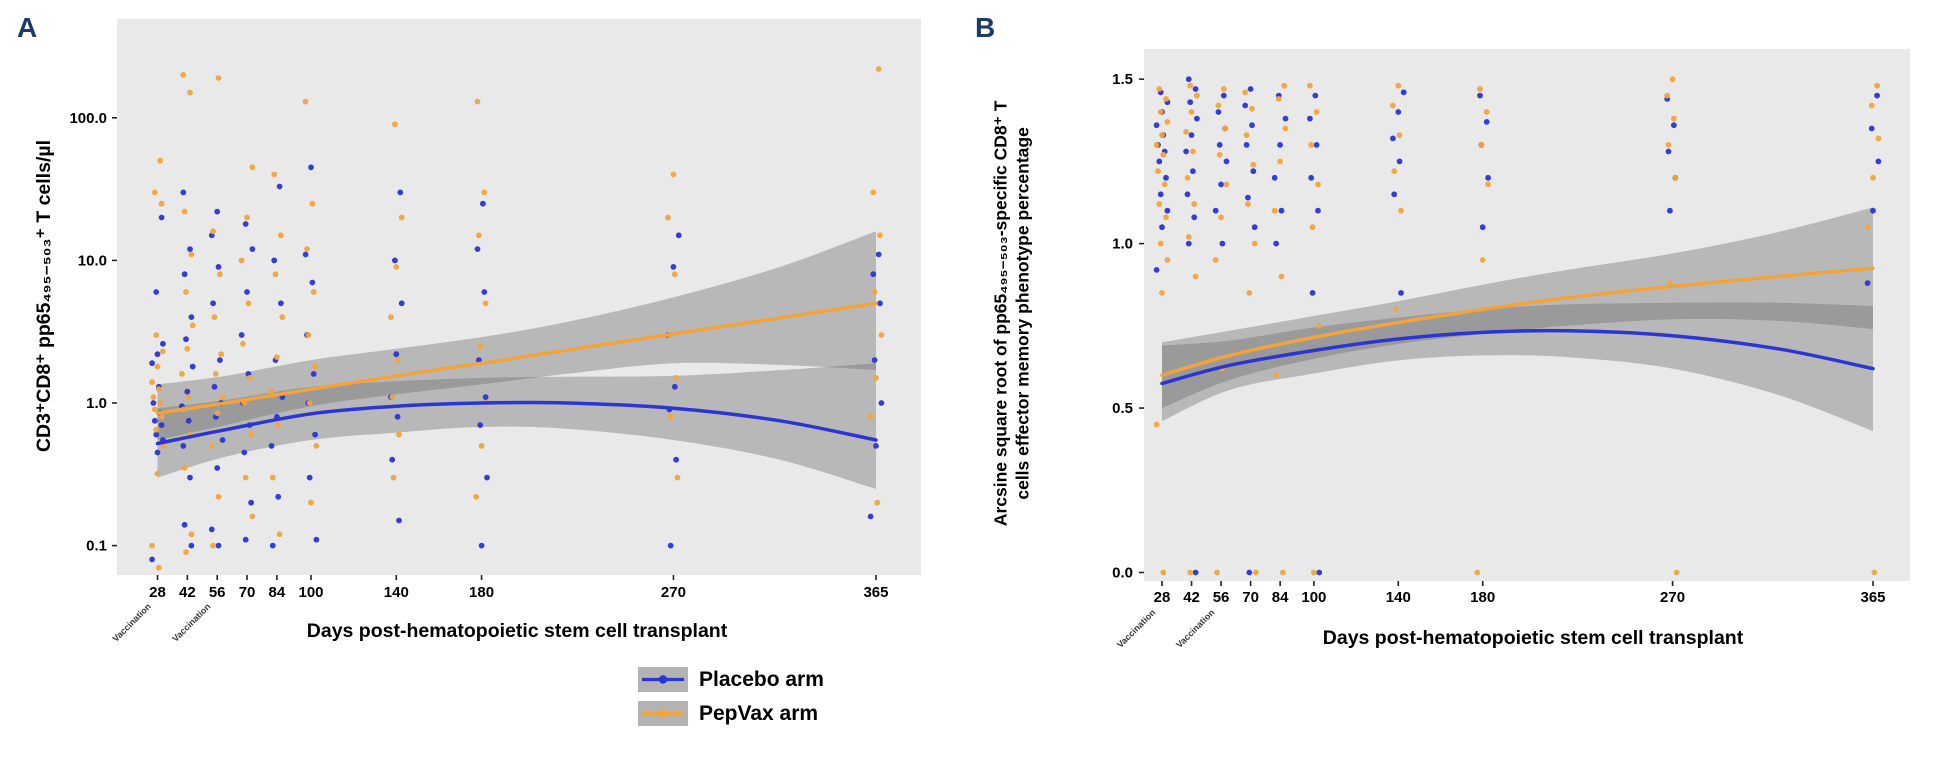 This screenshot has width=1939, height=761. Describe the element at coordinates (481, 592) in the screenshot. I see `x-tick-label: 180` at that location.